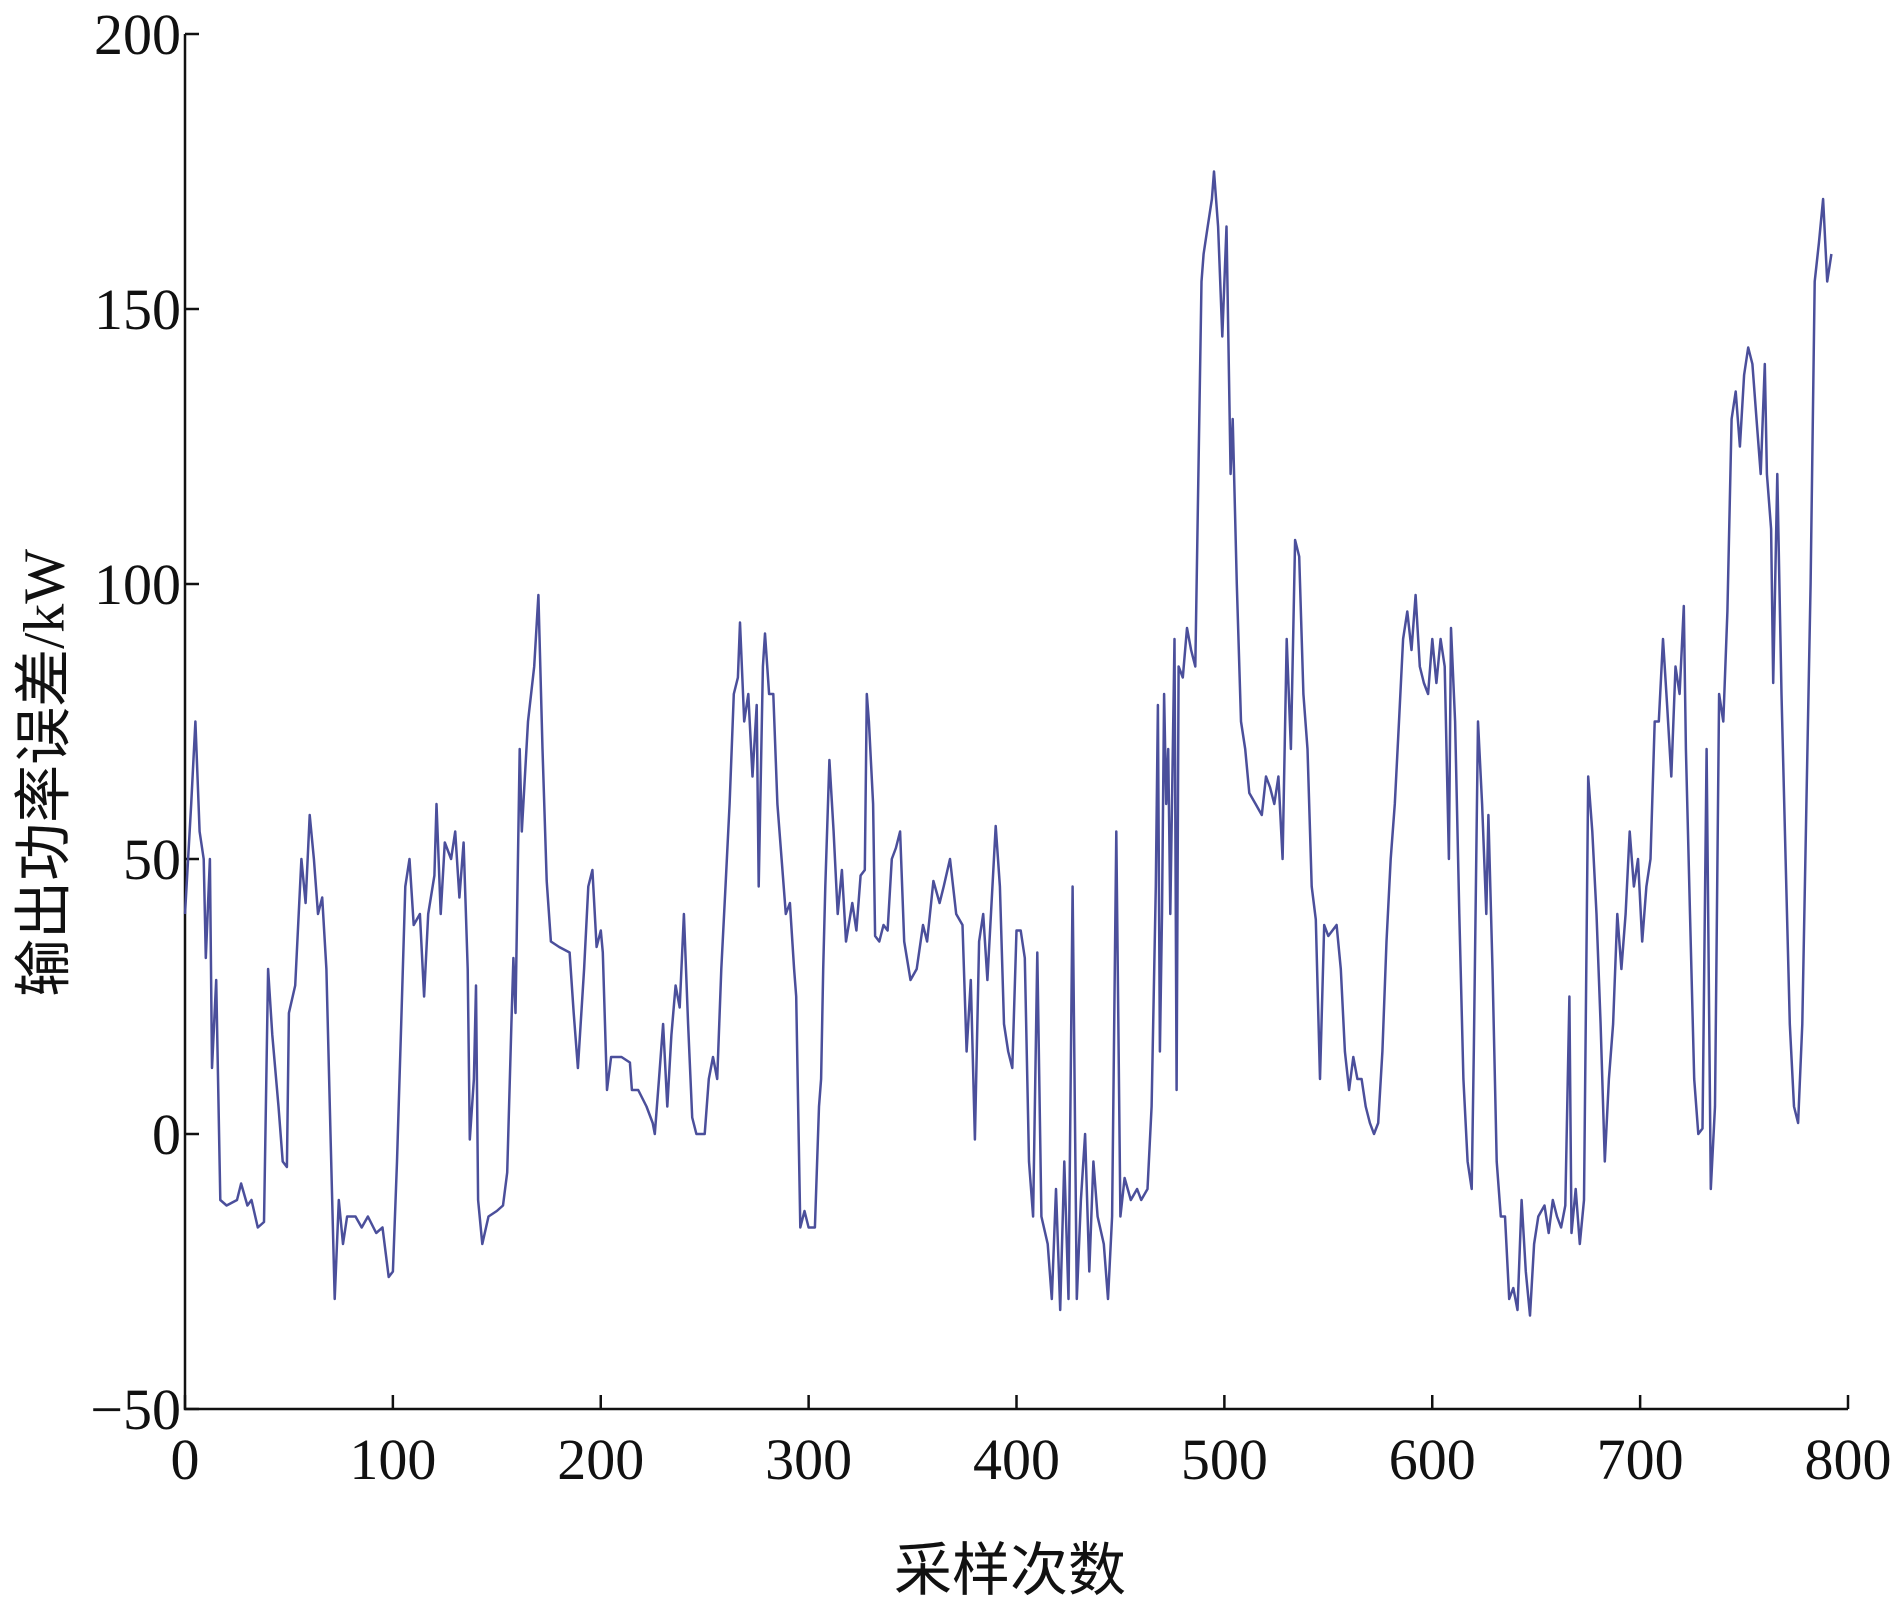 The width and height of the screenshot is (1890, 1611). Describe the element at coordinates (1432, 1459) in the screenshot. I see `x-tick-label: 600` at that location.